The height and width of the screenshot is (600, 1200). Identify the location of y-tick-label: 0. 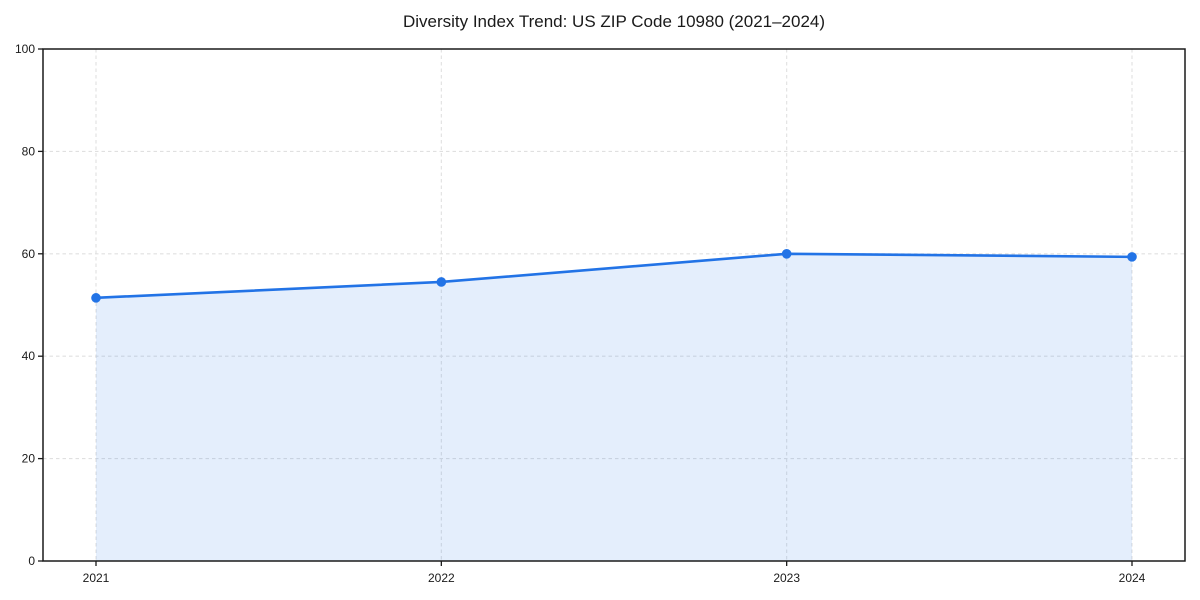
(31, 561).